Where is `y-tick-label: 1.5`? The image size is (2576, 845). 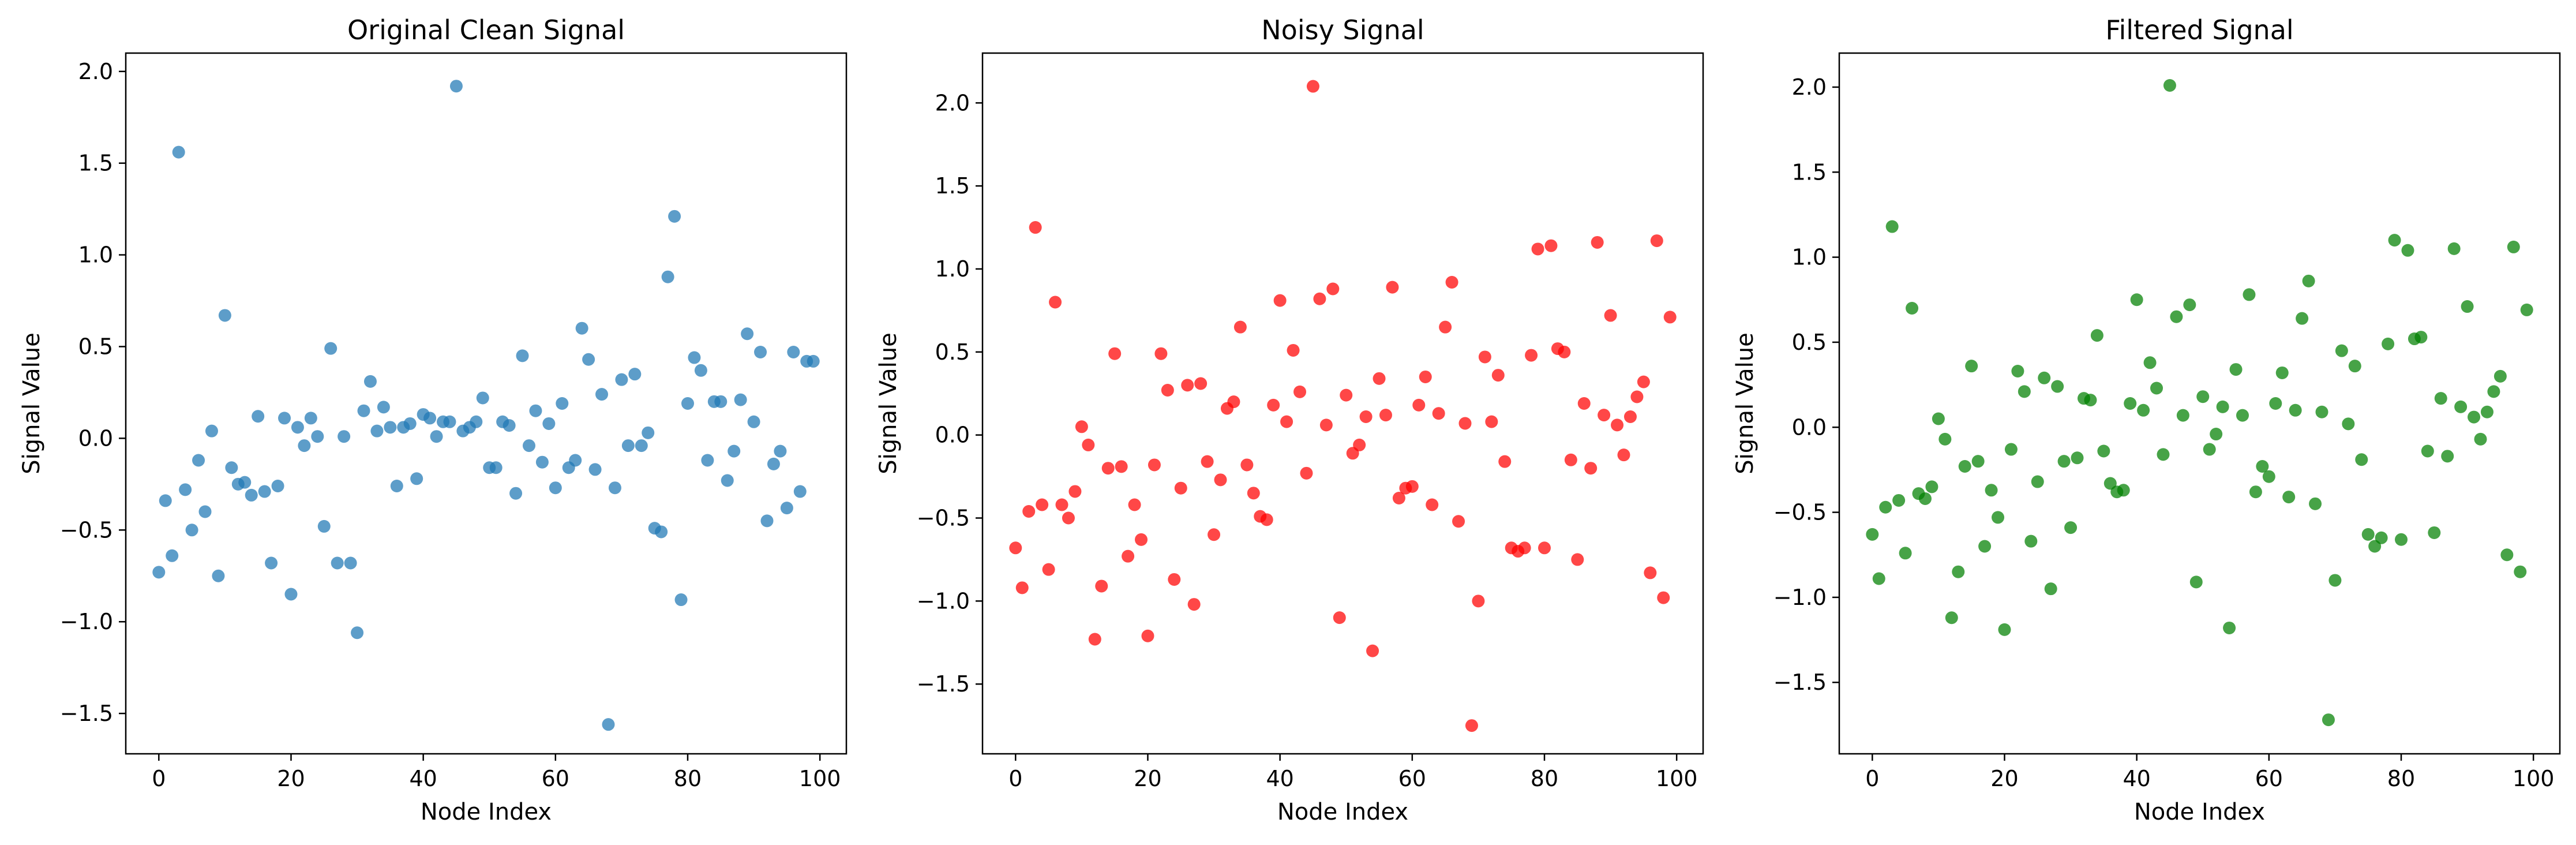
y-tick-label: 1.5 is located at coordinates (952, 186).